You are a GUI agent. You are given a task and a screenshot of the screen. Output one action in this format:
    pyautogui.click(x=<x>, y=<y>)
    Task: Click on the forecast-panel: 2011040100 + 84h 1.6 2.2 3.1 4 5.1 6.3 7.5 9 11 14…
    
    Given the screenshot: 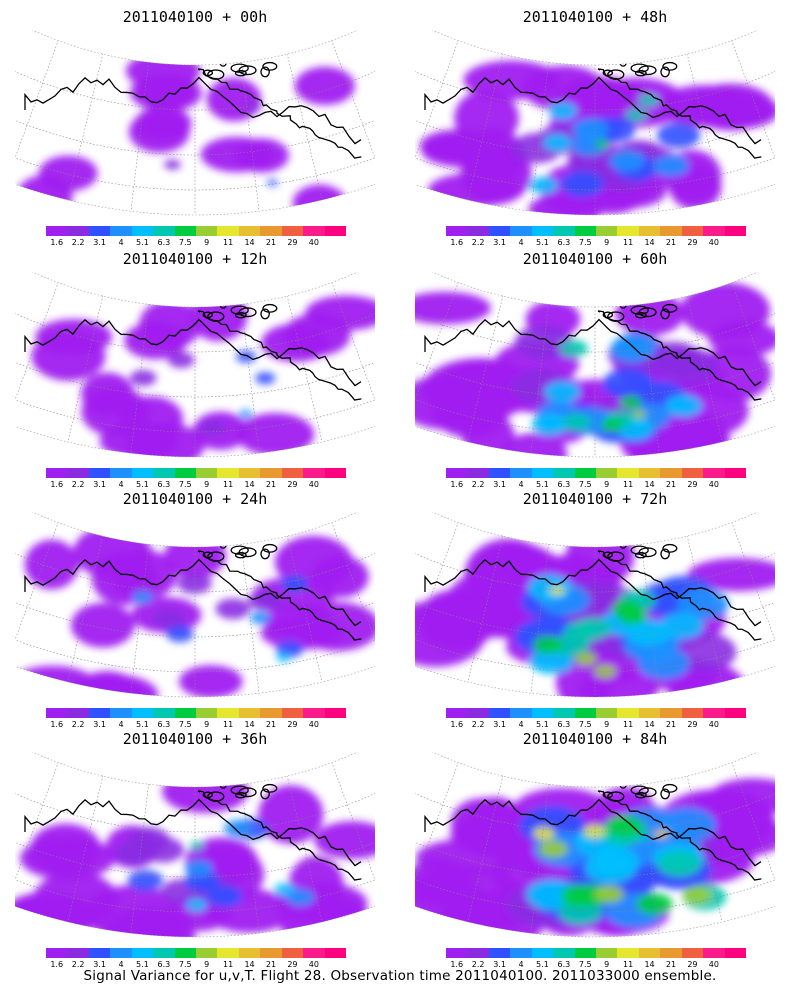 What is the action you would take?
    pyautogui.click(x=595, y=850)
    